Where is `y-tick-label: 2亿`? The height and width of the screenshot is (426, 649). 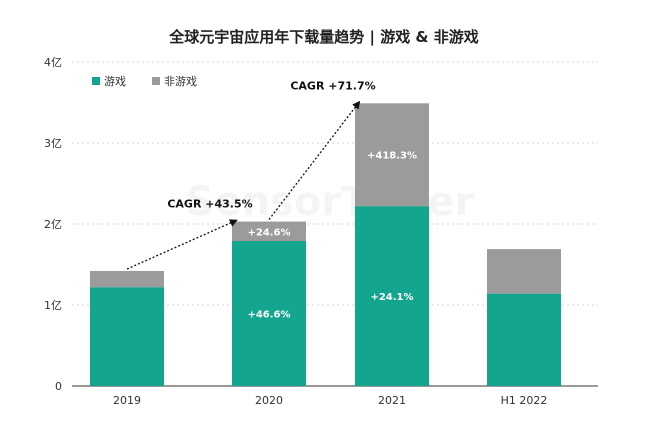 y-tick-label: 2亿 is located at coordinates (53, 224).